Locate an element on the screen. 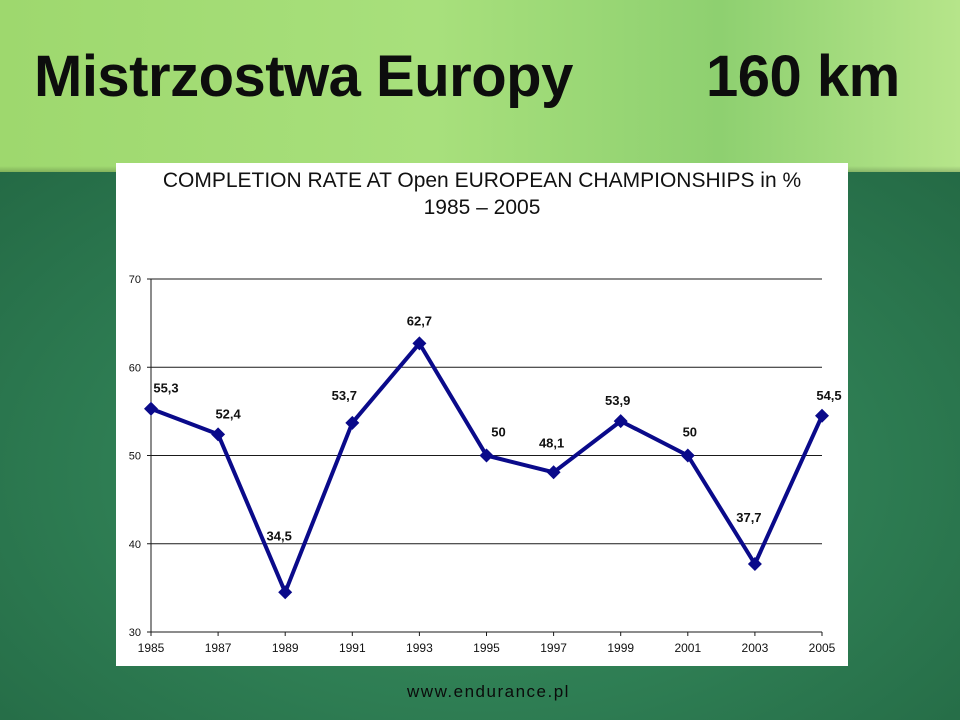 This screenshot has width=960, height=720. y-tick-label: 50 is located at coordinates (135, 457).